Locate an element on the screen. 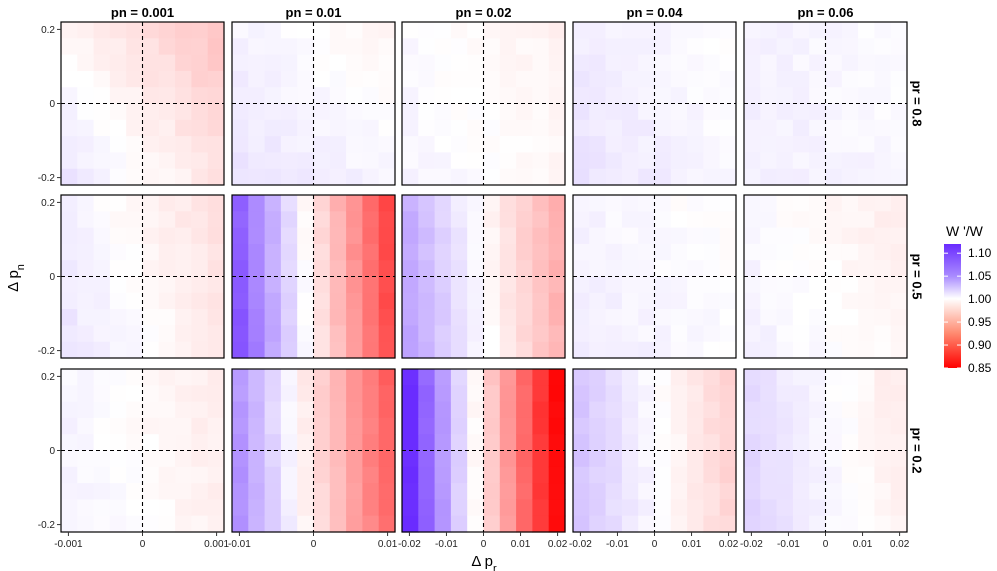 The image size is (997, 571). x-axis-title: Δ pr is located at coordinates (484, 562).